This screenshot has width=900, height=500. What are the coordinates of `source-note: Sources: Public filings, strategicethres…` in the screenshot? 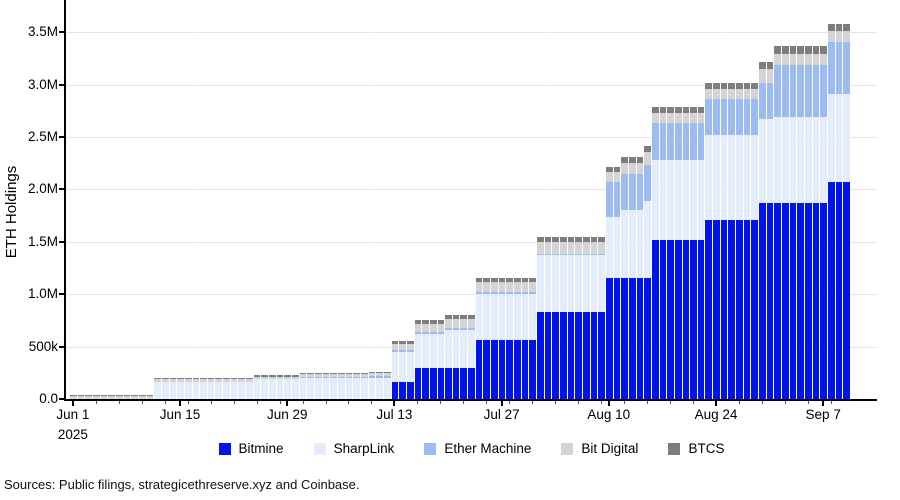 It's located at (182, 484).